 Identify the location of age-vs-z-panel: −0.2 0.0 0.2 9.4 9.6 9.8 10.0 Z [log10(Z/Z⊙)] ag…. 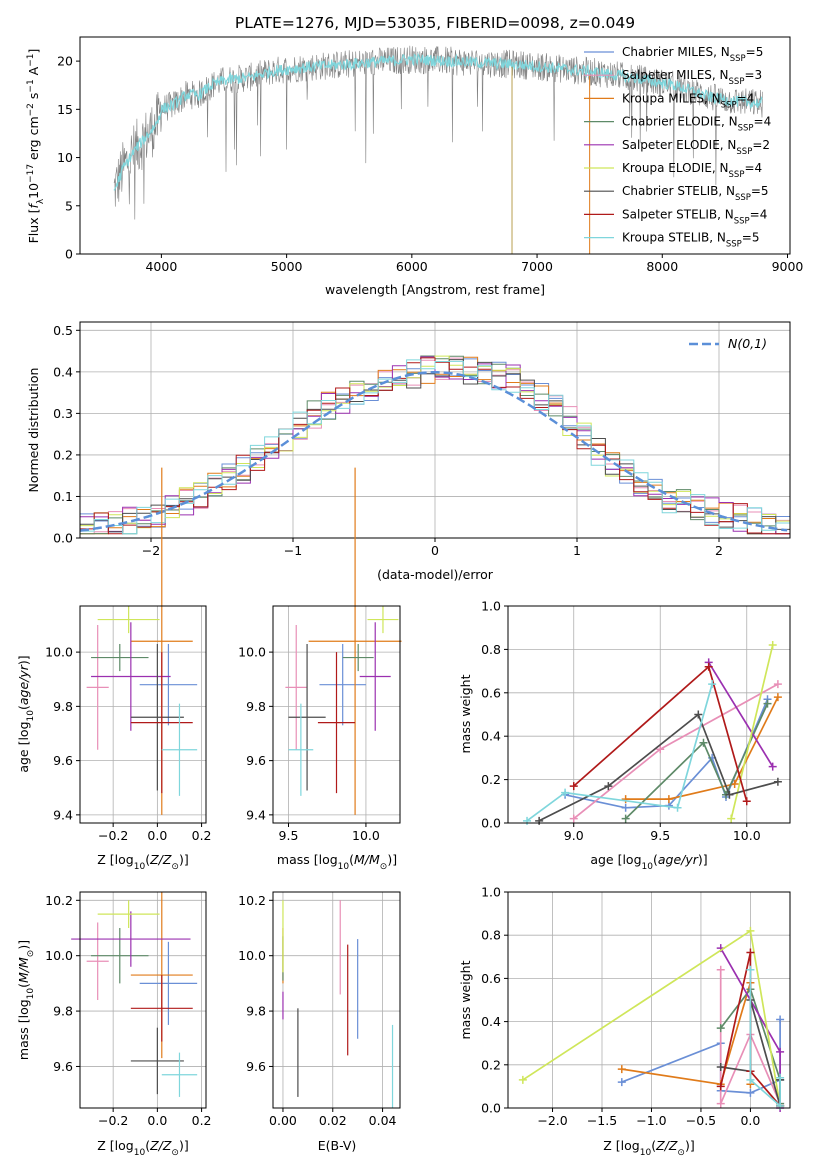
(114, 669).